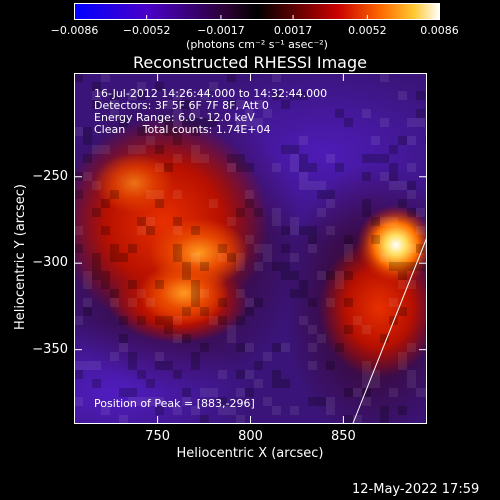  What do you see at coordinates (50, 176) in the screenshot?
I see `y-tick-label: −250` at bounding box center [50, 176].